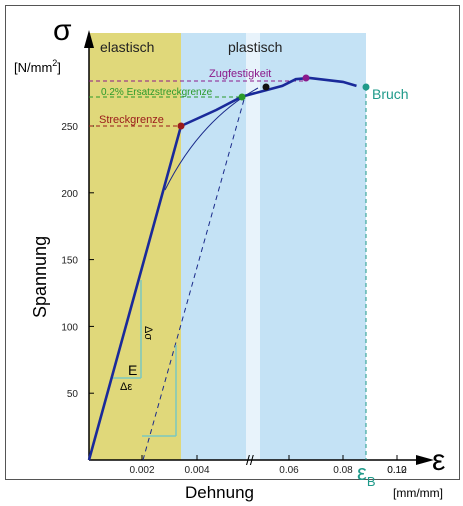 The height and width of the screenshot is (506, 463). Describe the element at coordinates (69, 261) in the screenshot. I see `y-tick-label: 150` at that location.